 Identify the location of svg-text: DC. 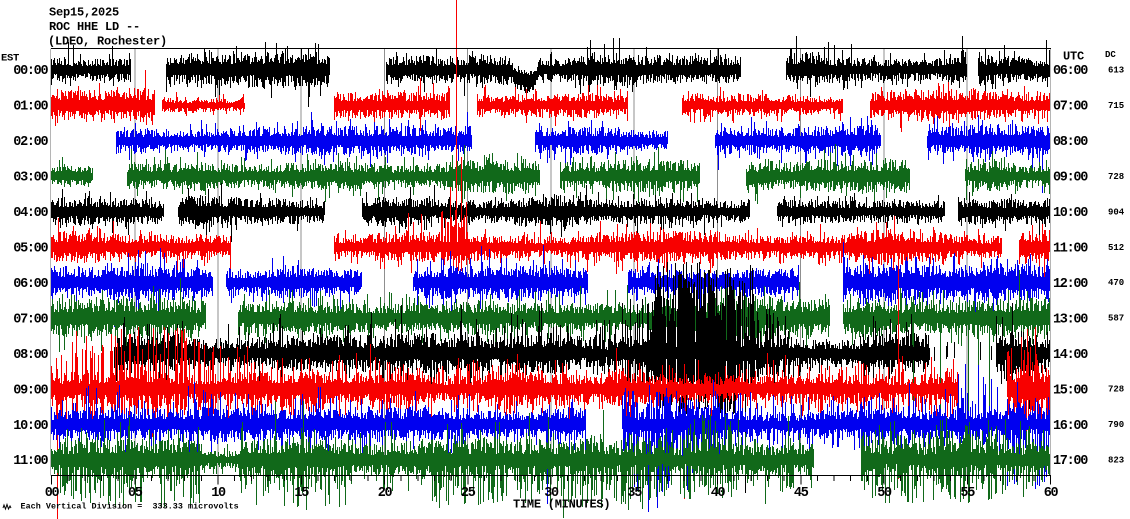
(1110, 55).